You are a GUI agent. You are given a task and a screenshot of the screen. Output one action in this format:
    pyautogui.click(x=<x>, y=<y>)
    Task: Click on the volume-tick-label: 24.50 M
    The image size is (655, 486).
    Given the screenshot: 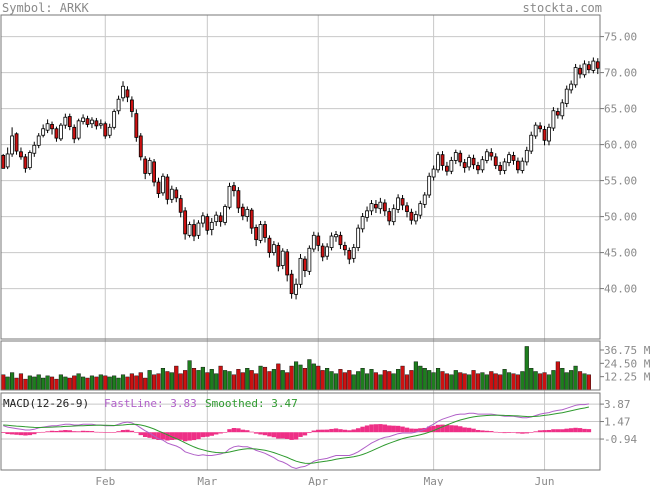 What is the action you would take?
    pyautogui.click(x=627, y=363)
    